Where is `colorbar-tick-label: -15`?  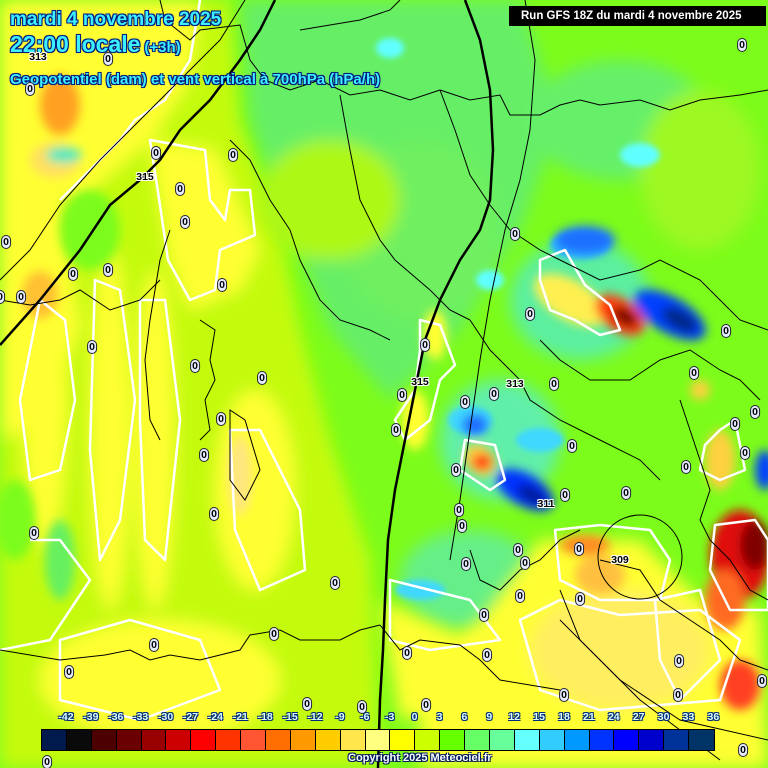
colorbar-tick-label: -15 is located at coordinates (290, 717).